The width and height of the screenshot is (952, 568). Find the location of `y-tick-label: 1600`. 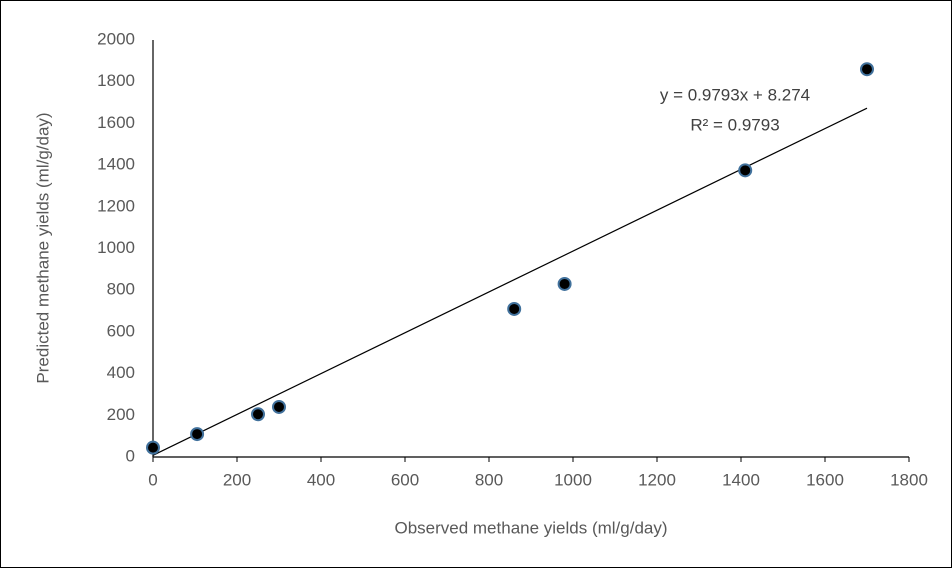

y-tick-label: 1600 is located at coordinates (116, 122).